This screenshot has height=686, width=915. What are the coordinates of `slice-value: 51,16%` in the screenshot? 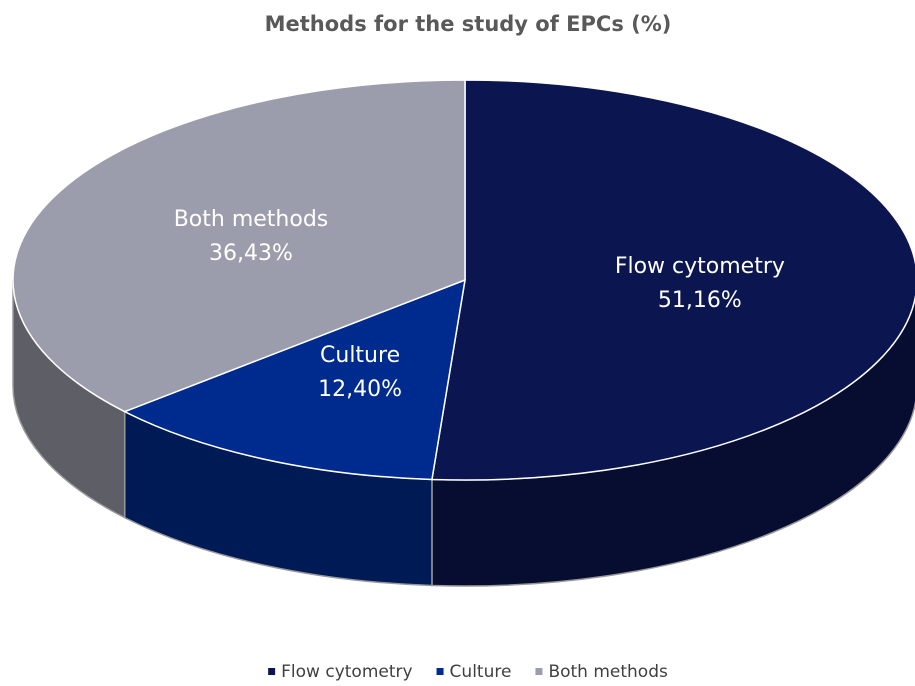 It's located at (700, 300).